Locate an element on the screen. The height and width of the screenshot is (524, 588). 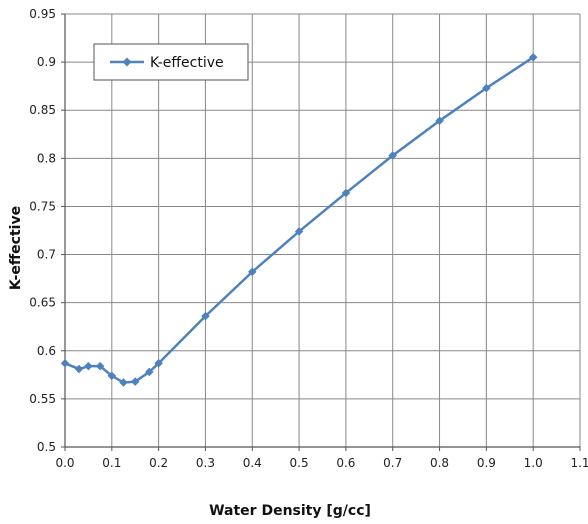
y-tick-label: 0.8 is located at coordinates (46, 158).